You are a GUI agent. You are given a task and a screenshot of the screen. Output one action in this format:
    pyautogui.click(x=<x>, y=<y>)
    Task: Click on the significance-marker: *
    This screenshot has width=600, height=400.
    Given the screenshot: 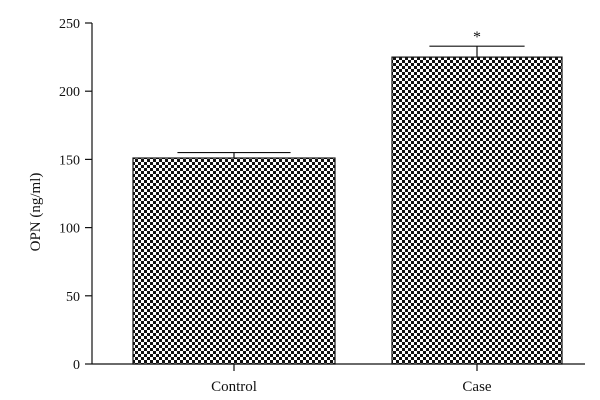 What is the action you would take?
    pyautogui.click(x=477, y=37)
    